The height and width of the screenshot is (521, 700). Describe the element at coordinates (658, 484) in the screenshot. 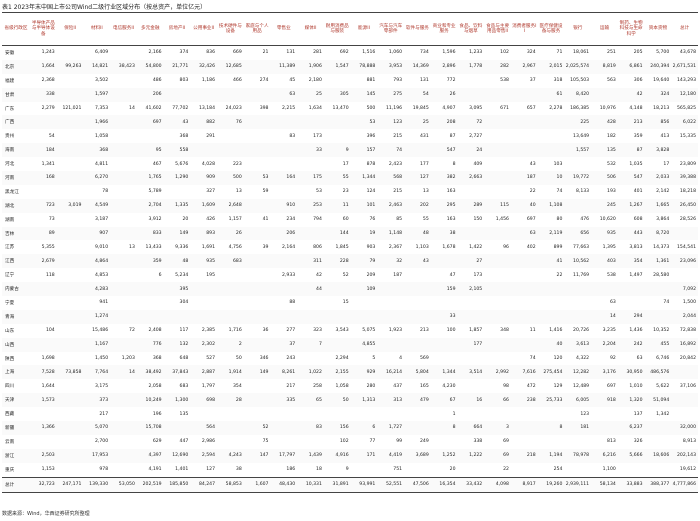

I see `value-cell: 388,377` at that location.